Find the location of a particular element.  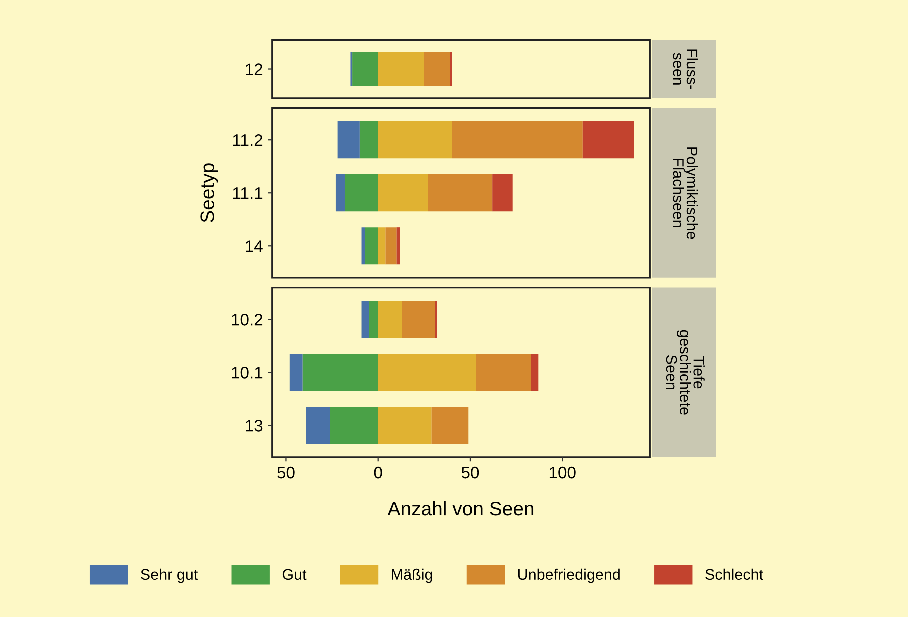

legend-label: Schlecht is located at coordinates (735, 574).